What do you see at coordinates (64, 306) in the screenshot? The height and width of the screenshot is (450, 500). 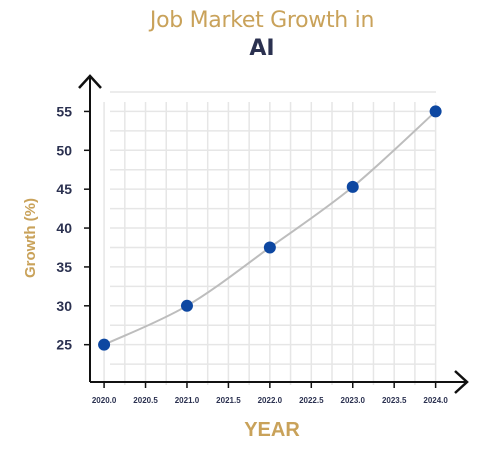 I see `y-tick-label: 30` at bounding box center [64, 306].